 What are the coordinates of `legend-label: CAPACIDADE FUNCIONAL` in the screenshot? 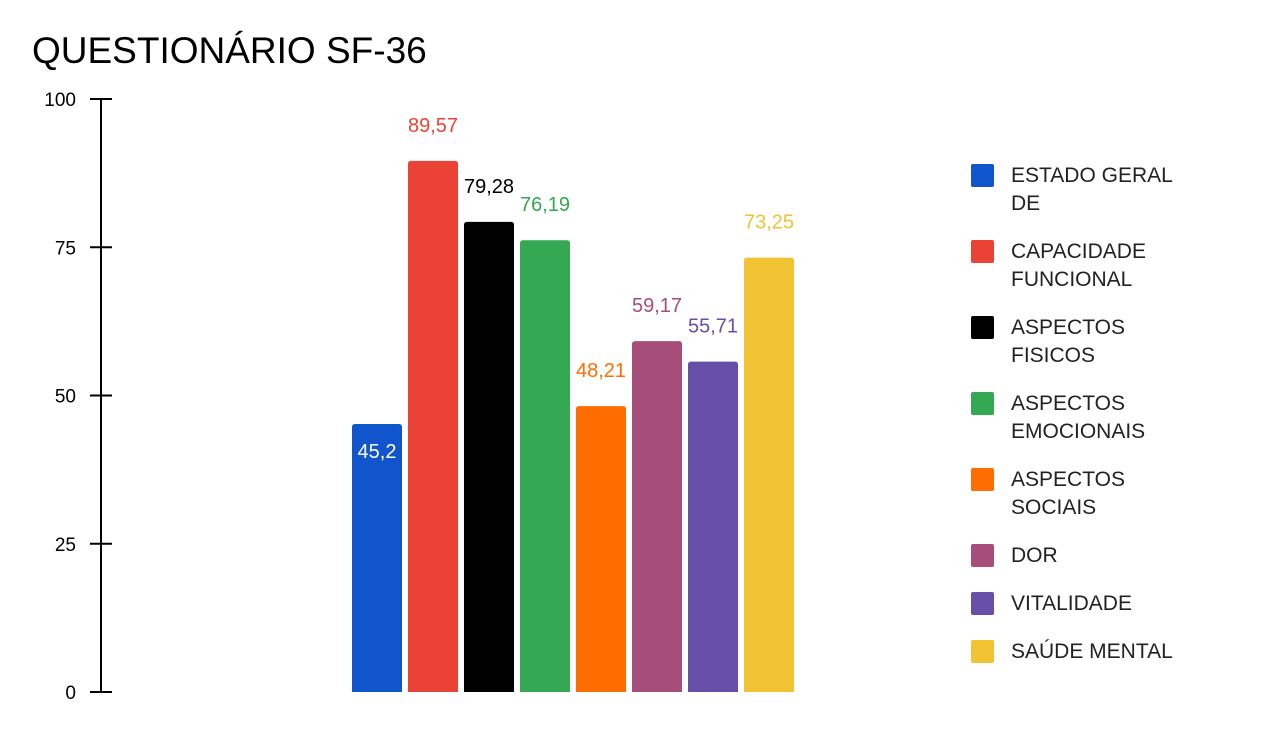 It's located at (1078, 265).